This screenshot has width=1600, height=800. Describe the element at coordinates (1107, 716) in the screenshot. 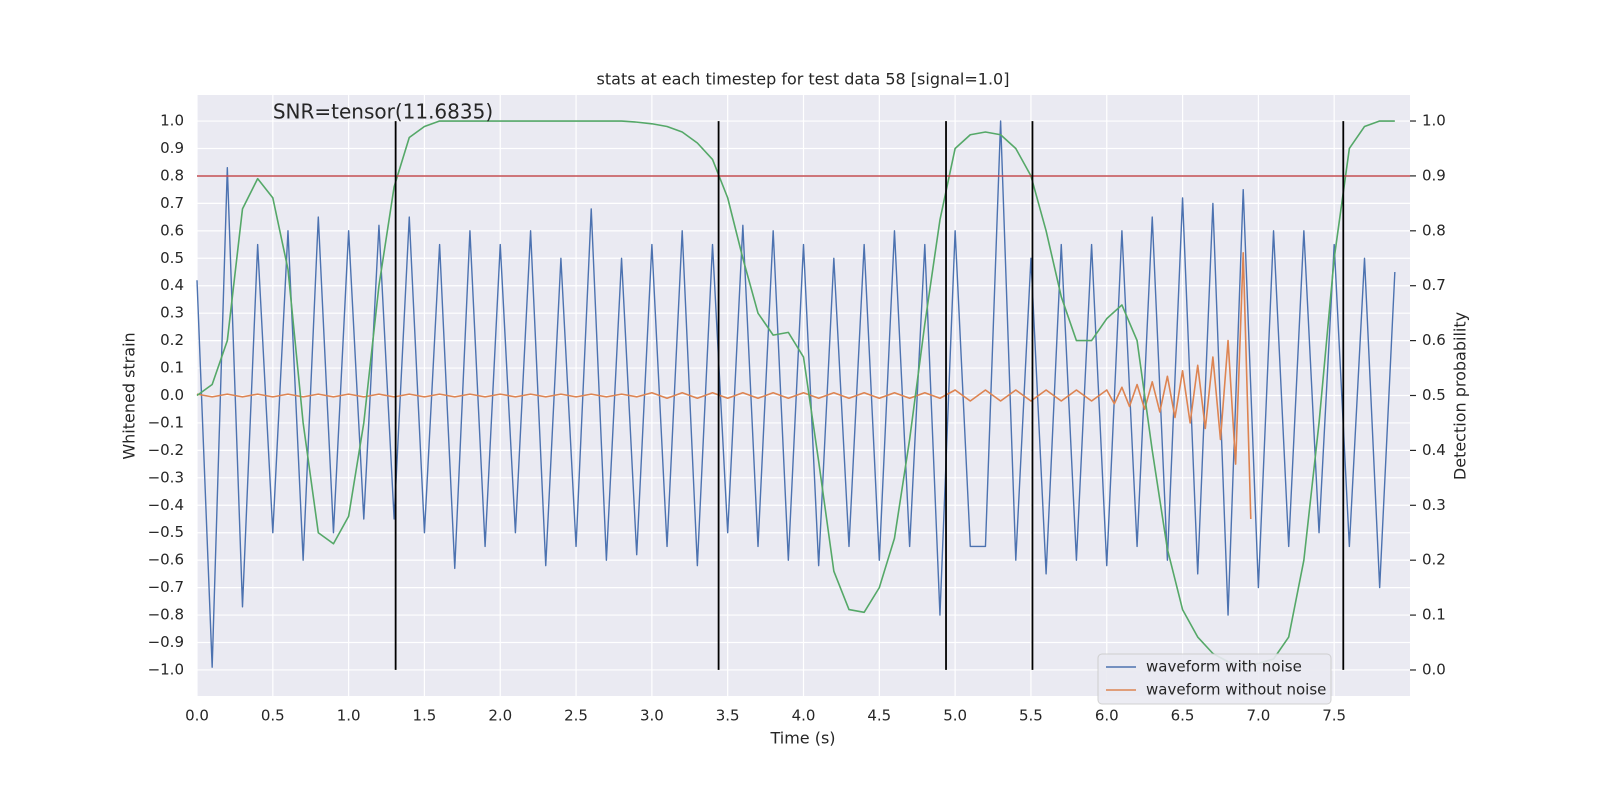

I see `x-tick-label: 6.0` at that location.